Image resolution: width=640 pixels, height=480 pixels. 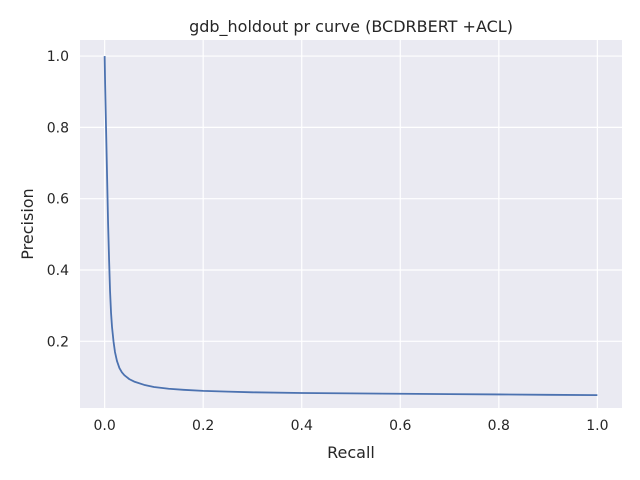 I want to click on y-tick-label: 1.0, so click(x=58, y=57).